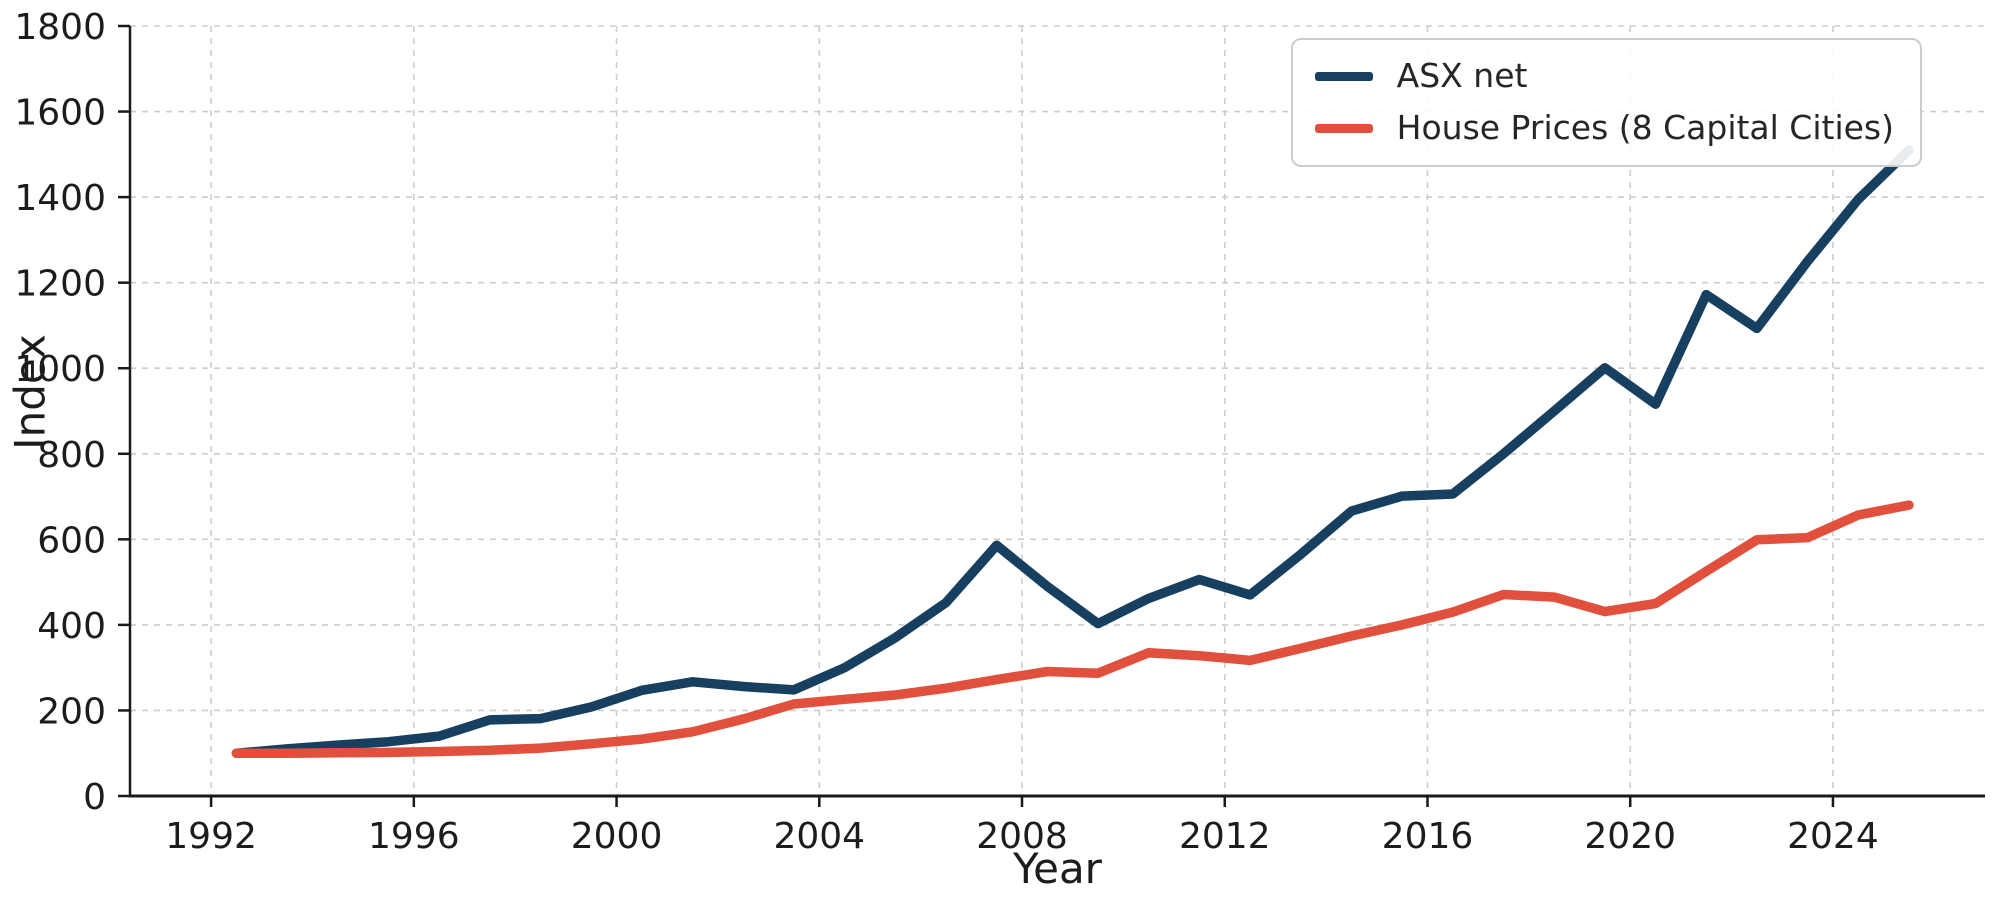 This screenshot has width=2000, height=898. I want to click on x-axis-title: Year, so click(1057, 868).